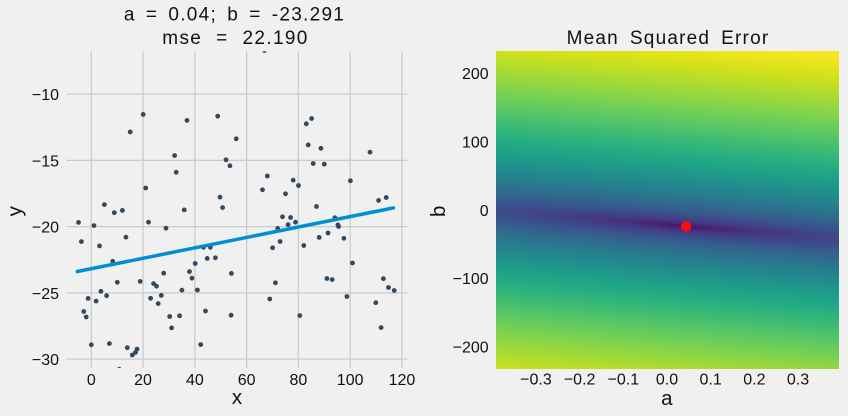 Image resolution: width=848 pixels, height=416 pixels. I want to click on svg-text: 120, so click(402, 380).